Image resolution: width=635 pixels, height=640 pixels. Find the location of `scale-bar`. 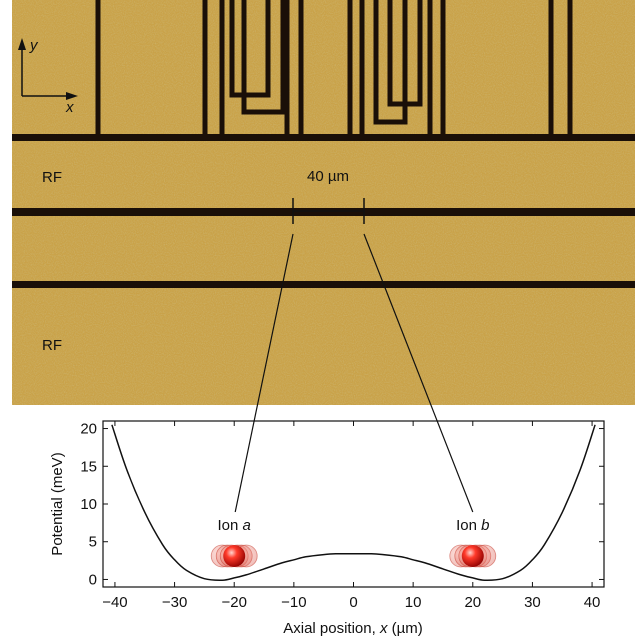

scale-bar is located at coordinates (328, 211).